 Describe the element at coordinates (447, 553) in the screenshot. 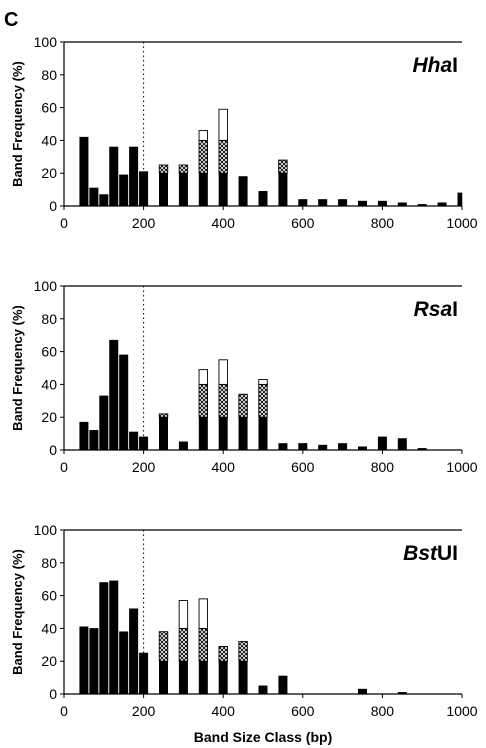

I see `chart-title-suffix: UI` at that location.